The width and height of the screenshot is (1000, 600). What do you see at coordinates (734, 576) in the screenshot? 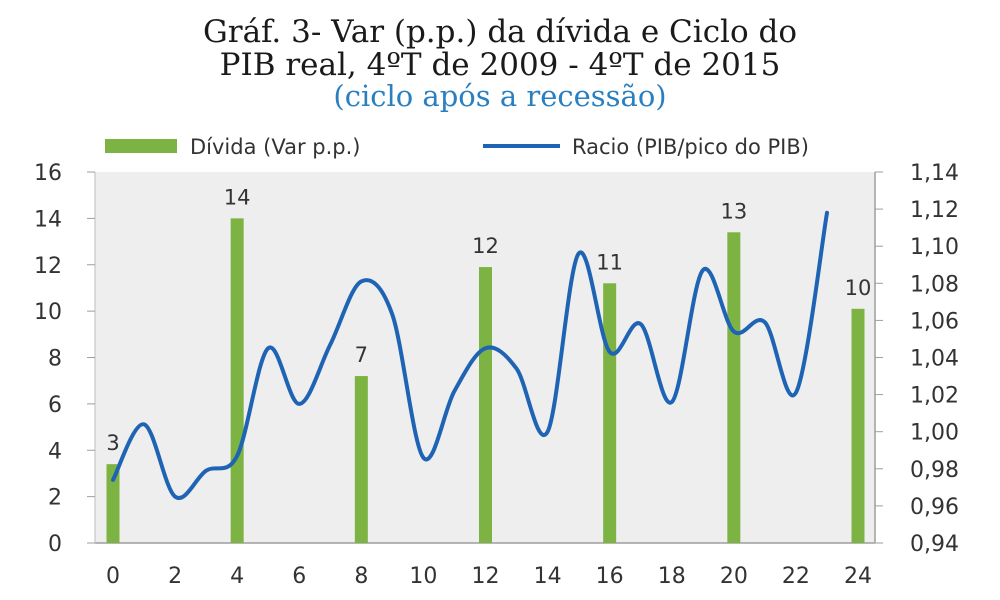
I see `x-tick-label: 20` at bounding box center [734, 576].